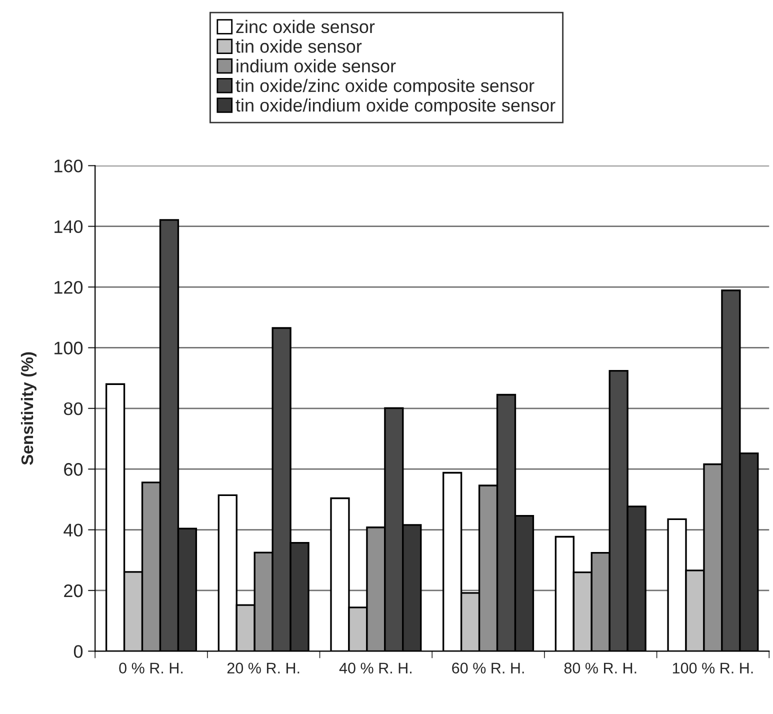 The width and height of the screenshot is (773, 714). Describe the element at coordinates (396, 107) in the screenshot. I see `legend-label: tin oxide/indium oxide composite sensor` at that location.